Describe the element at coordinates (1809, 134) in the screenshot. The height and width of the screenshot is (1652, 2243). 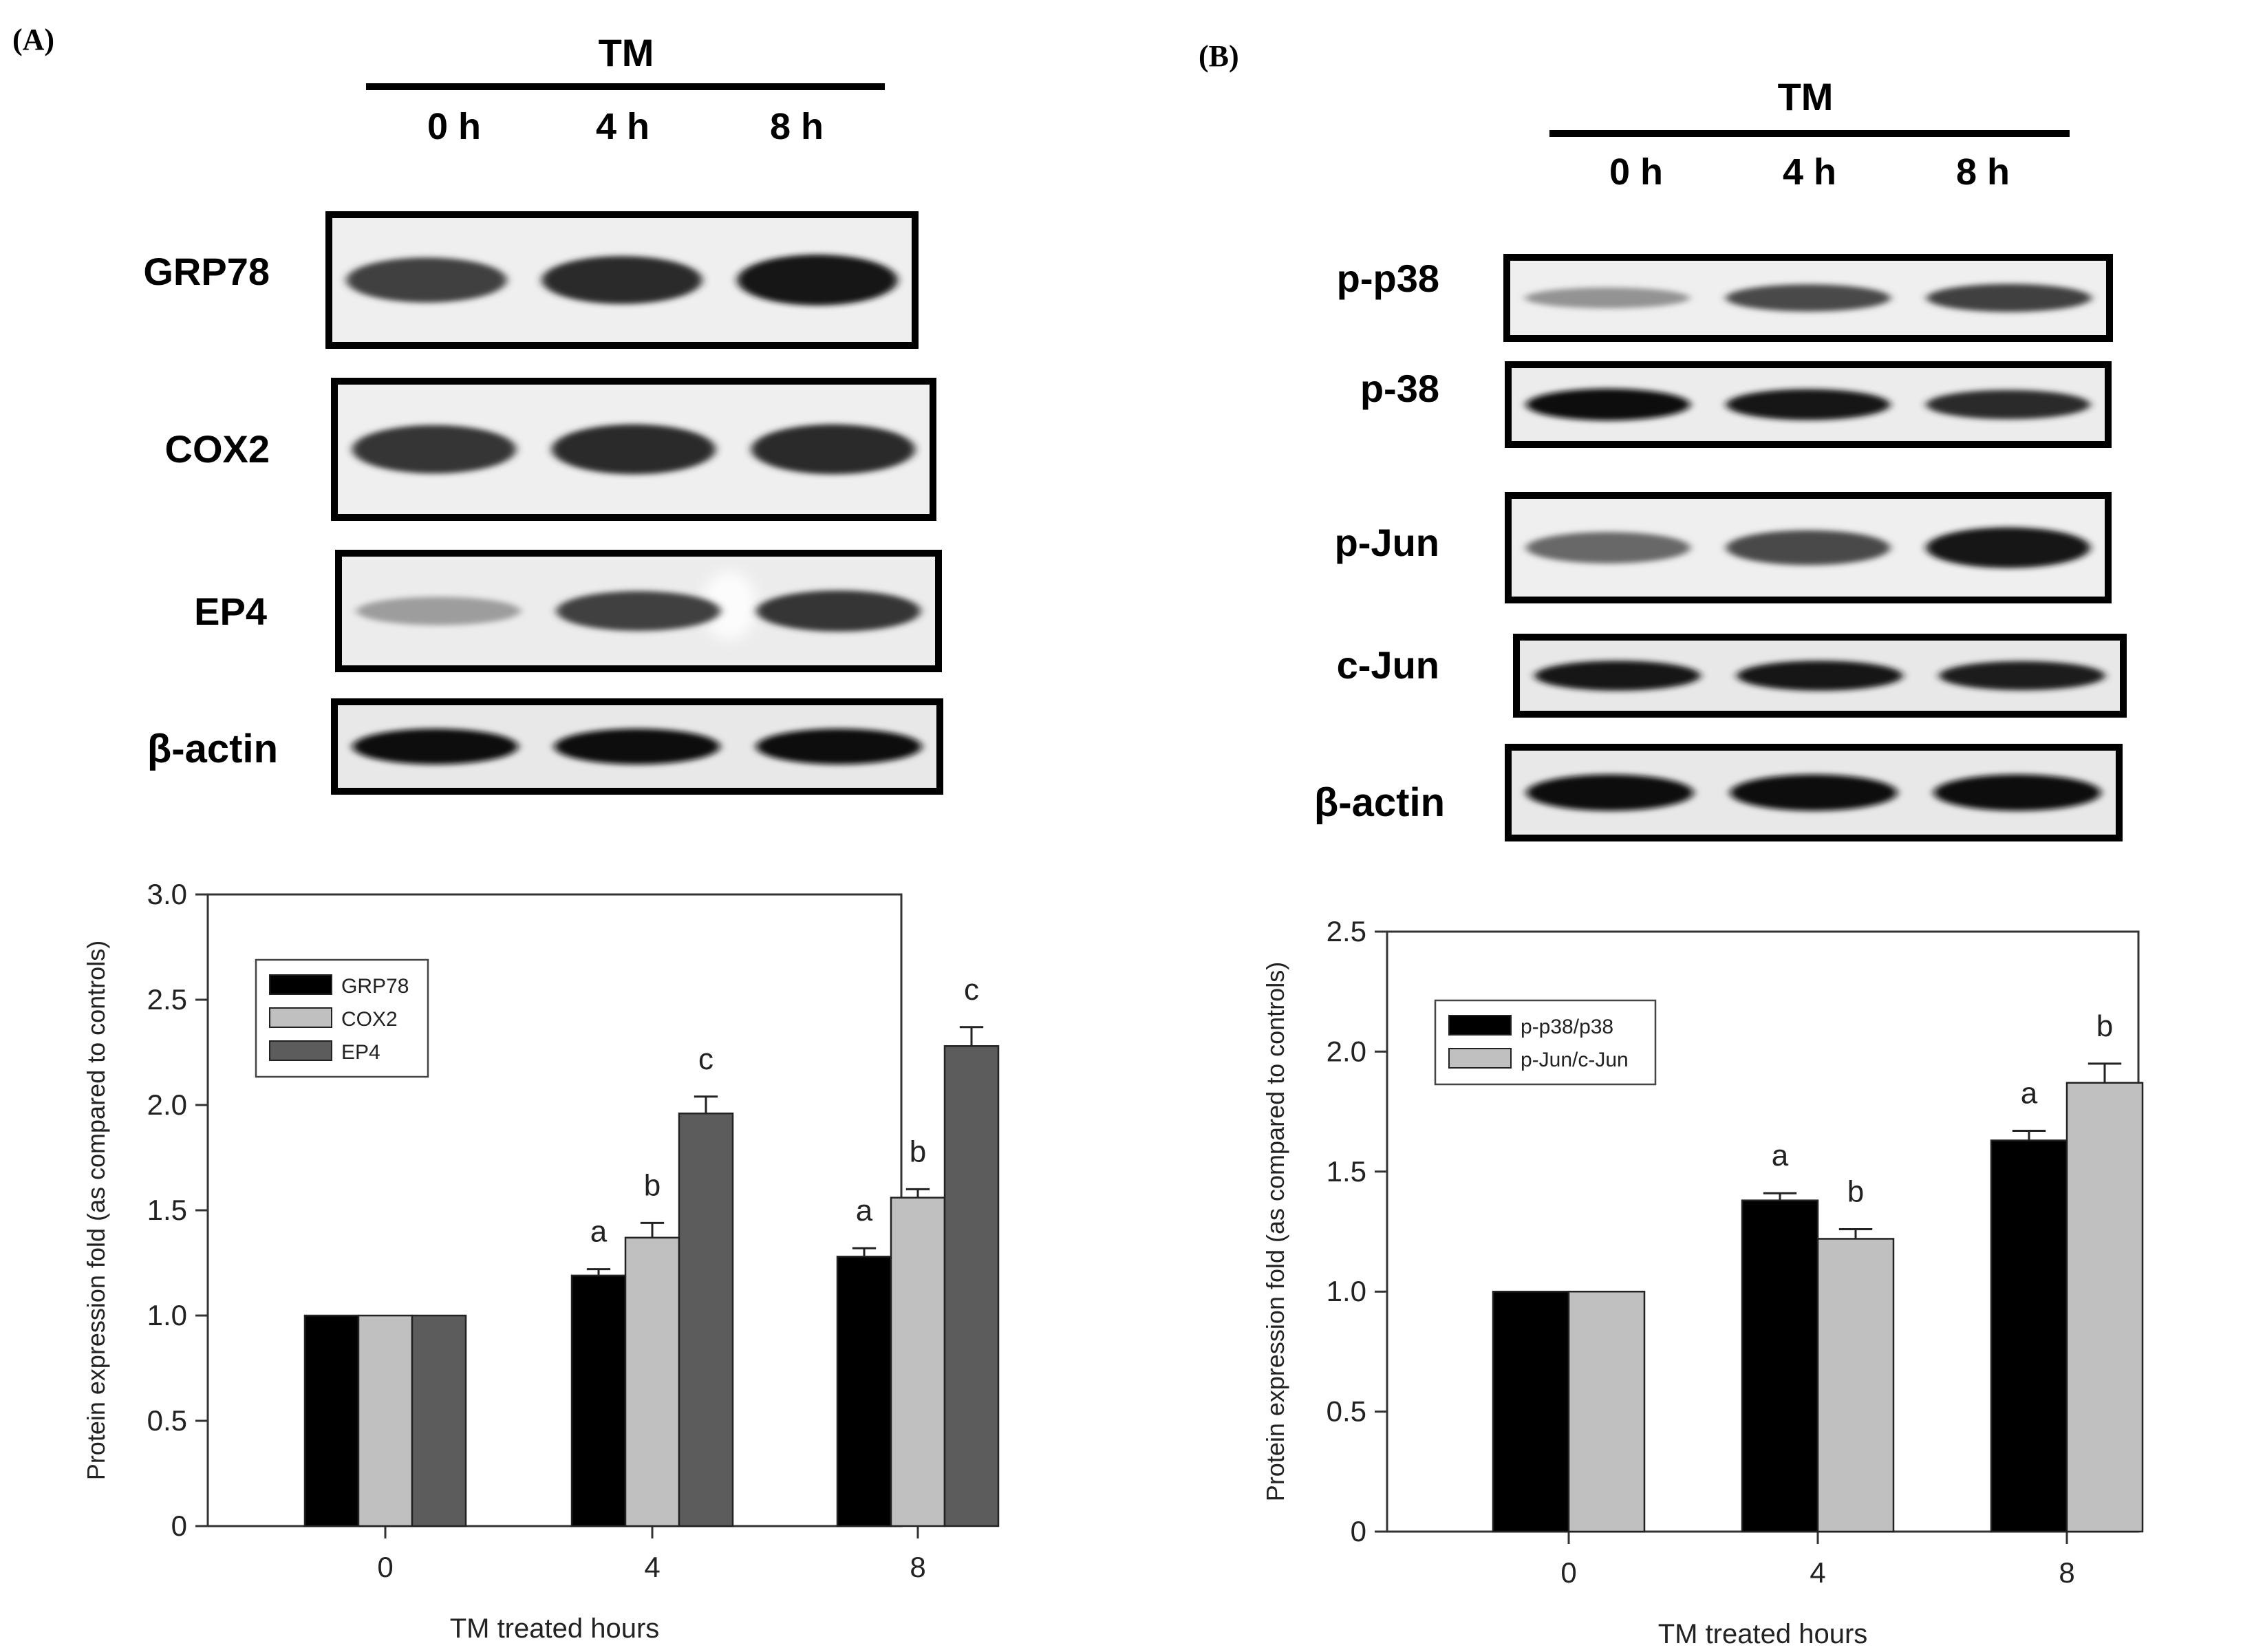
I see `panel-b-blot-header: TM 0 h 4 h 8 h` at that location.